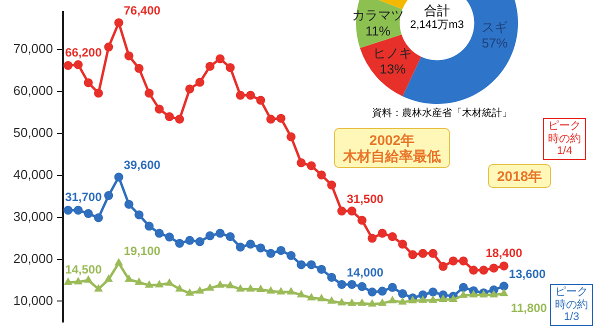  Describe the element at coordinates (365, 199) in the screenshot. I see `data-label: 31,500` at that location.